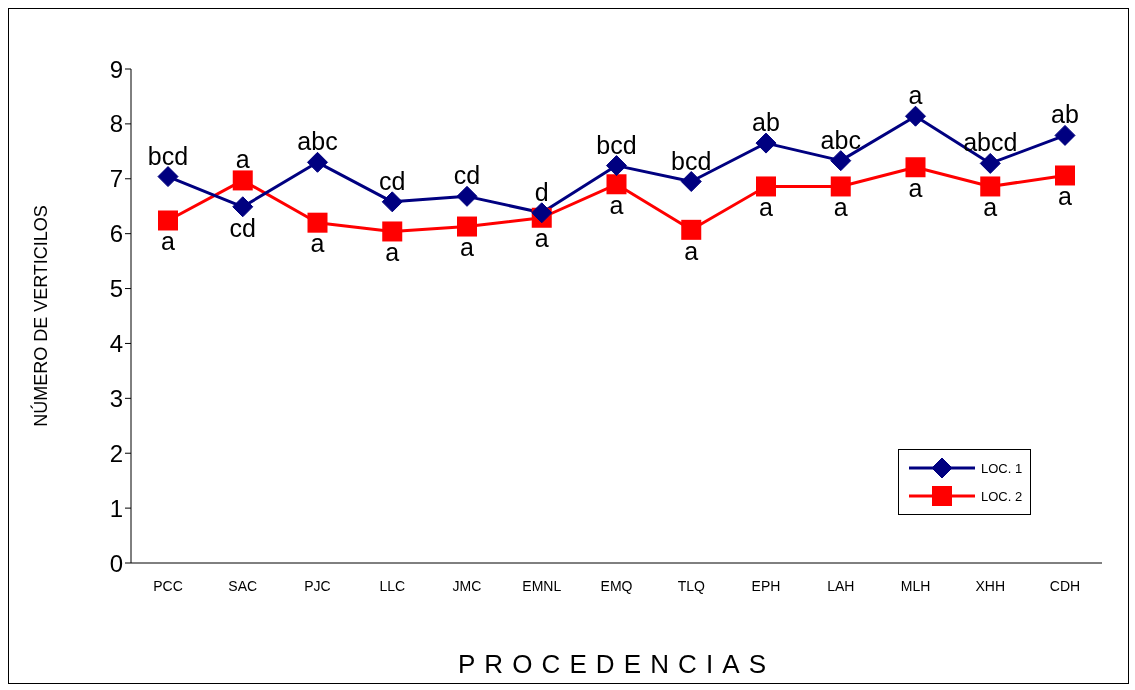 The image size is (1135, 690). I want to click on x-tick-label: EMNL, so click(542, 585).